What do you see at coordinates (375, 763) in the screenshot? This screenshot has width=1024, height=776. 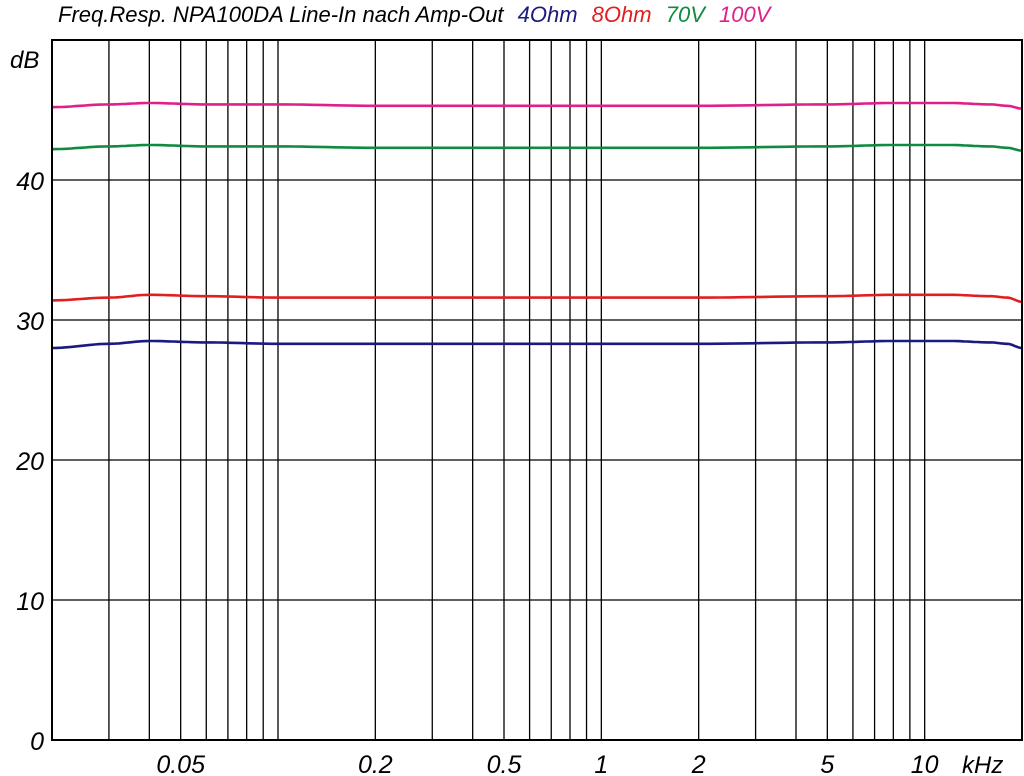 I see `x-tick-label: 0.2` at bounding box center [375, 763].